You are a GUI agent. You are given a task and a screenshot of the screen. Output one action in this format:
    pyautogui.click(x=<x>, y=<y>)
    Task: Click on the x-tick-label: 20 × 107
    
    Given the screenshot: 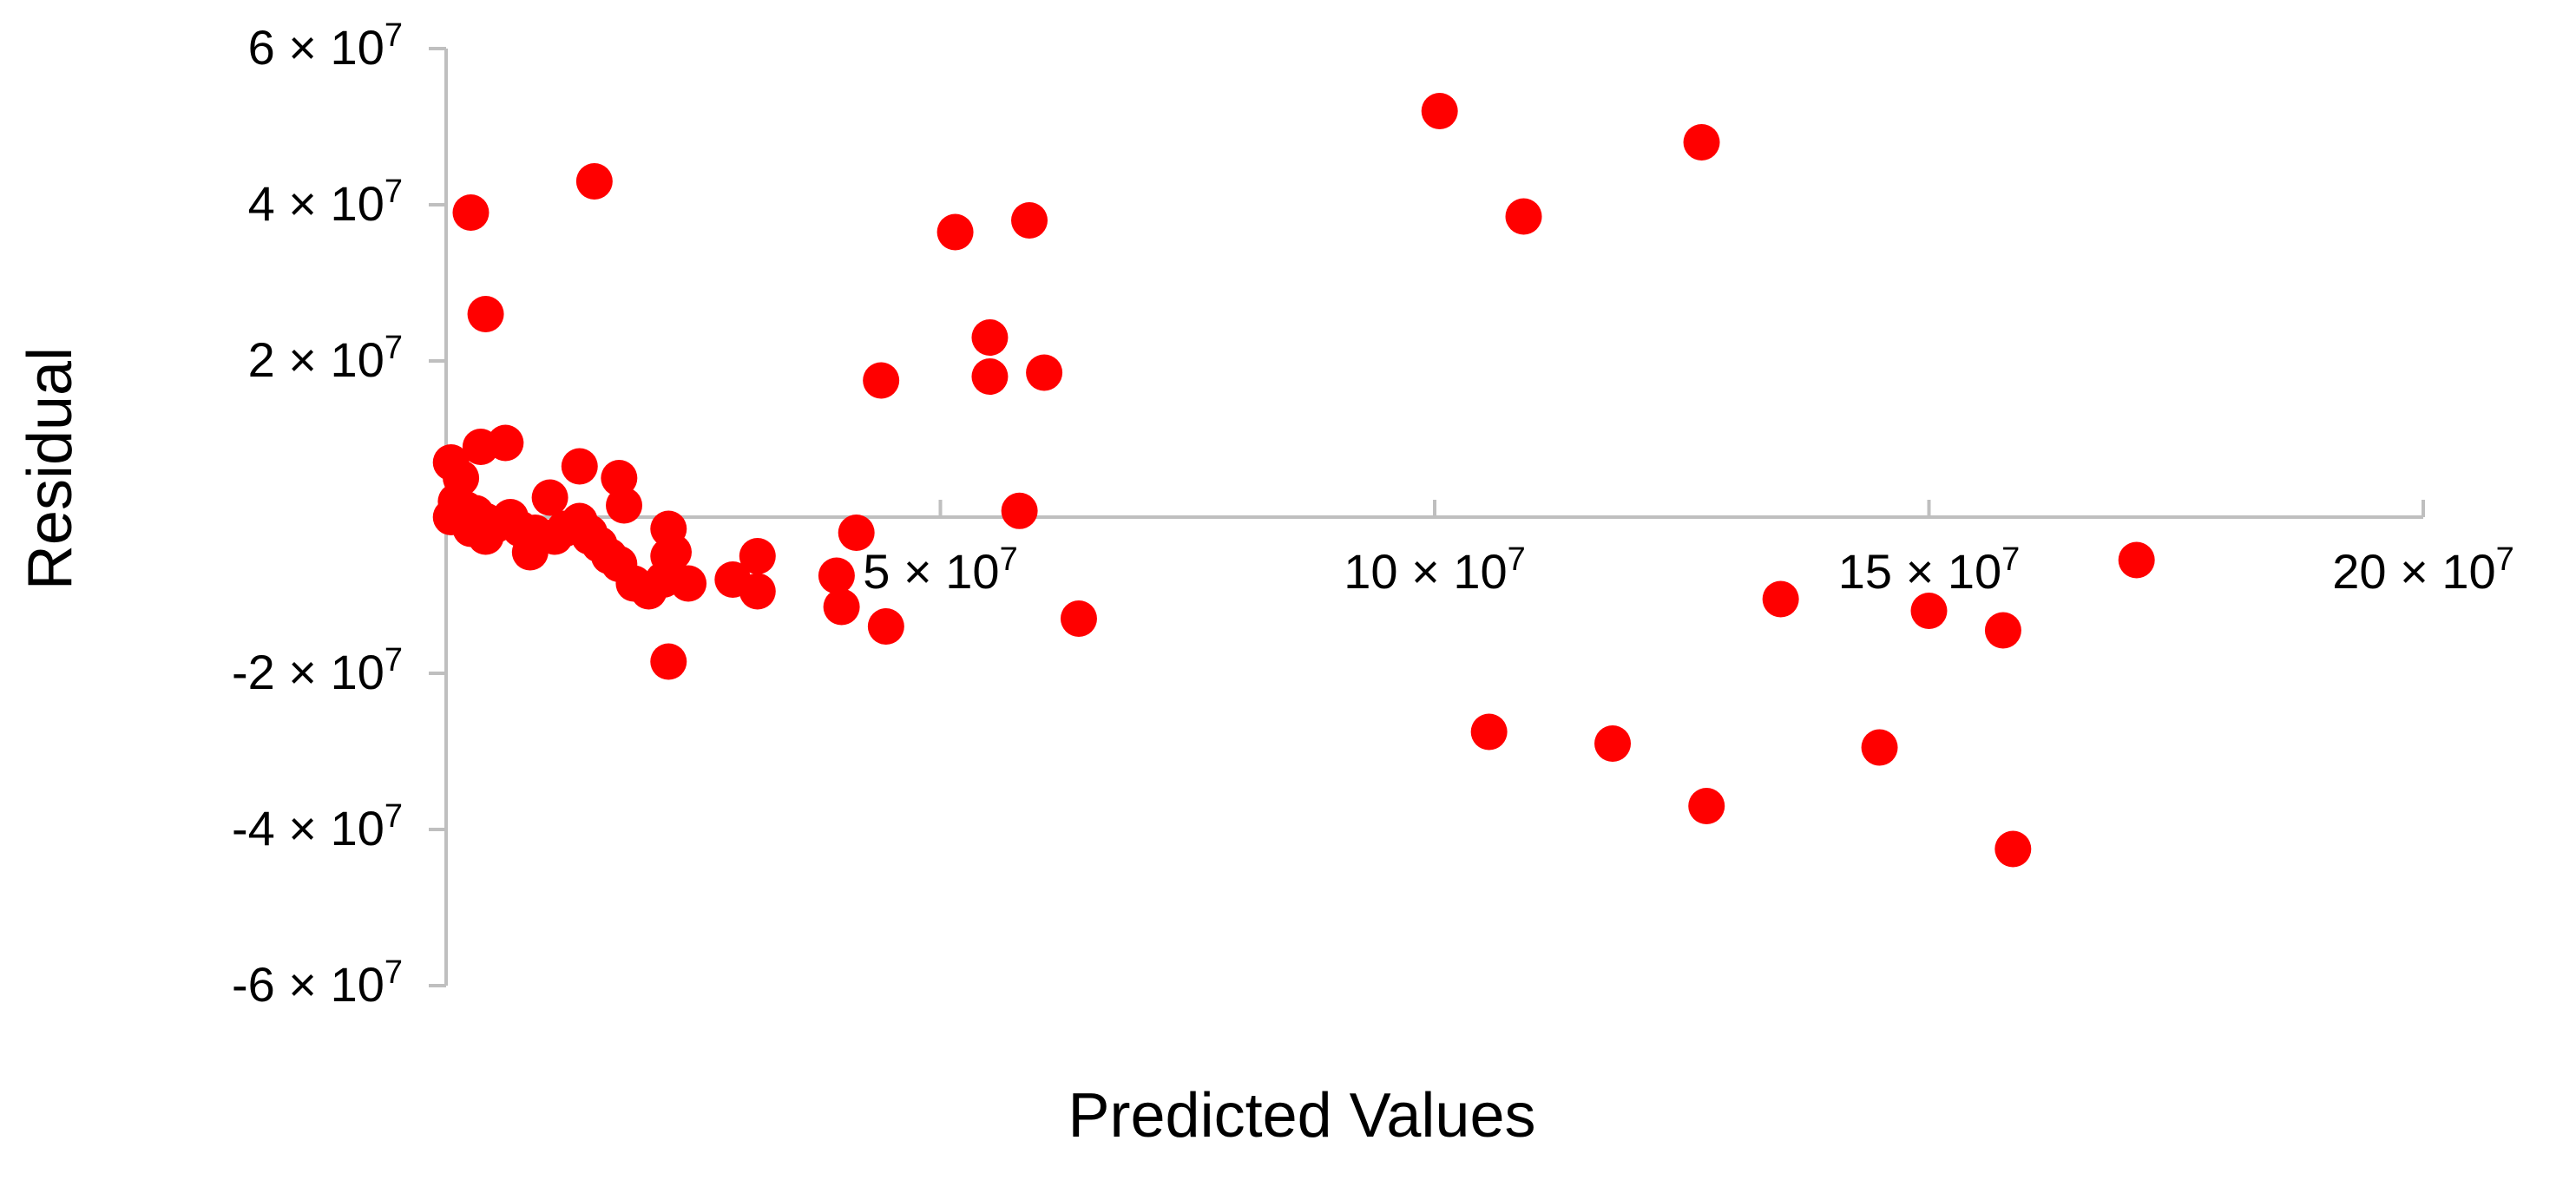 What is the action you would take?
    pyautogui.click(x=2423, y=570)
    